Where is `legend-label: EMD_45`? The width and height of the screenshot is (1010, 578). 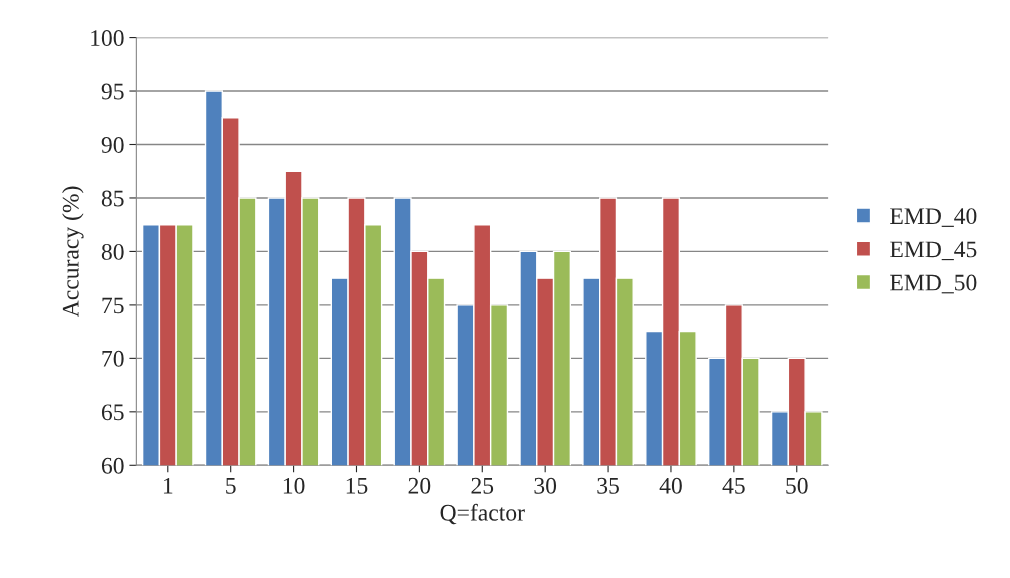
legend-label: EMD_45 is located at coordinates (933, 251).